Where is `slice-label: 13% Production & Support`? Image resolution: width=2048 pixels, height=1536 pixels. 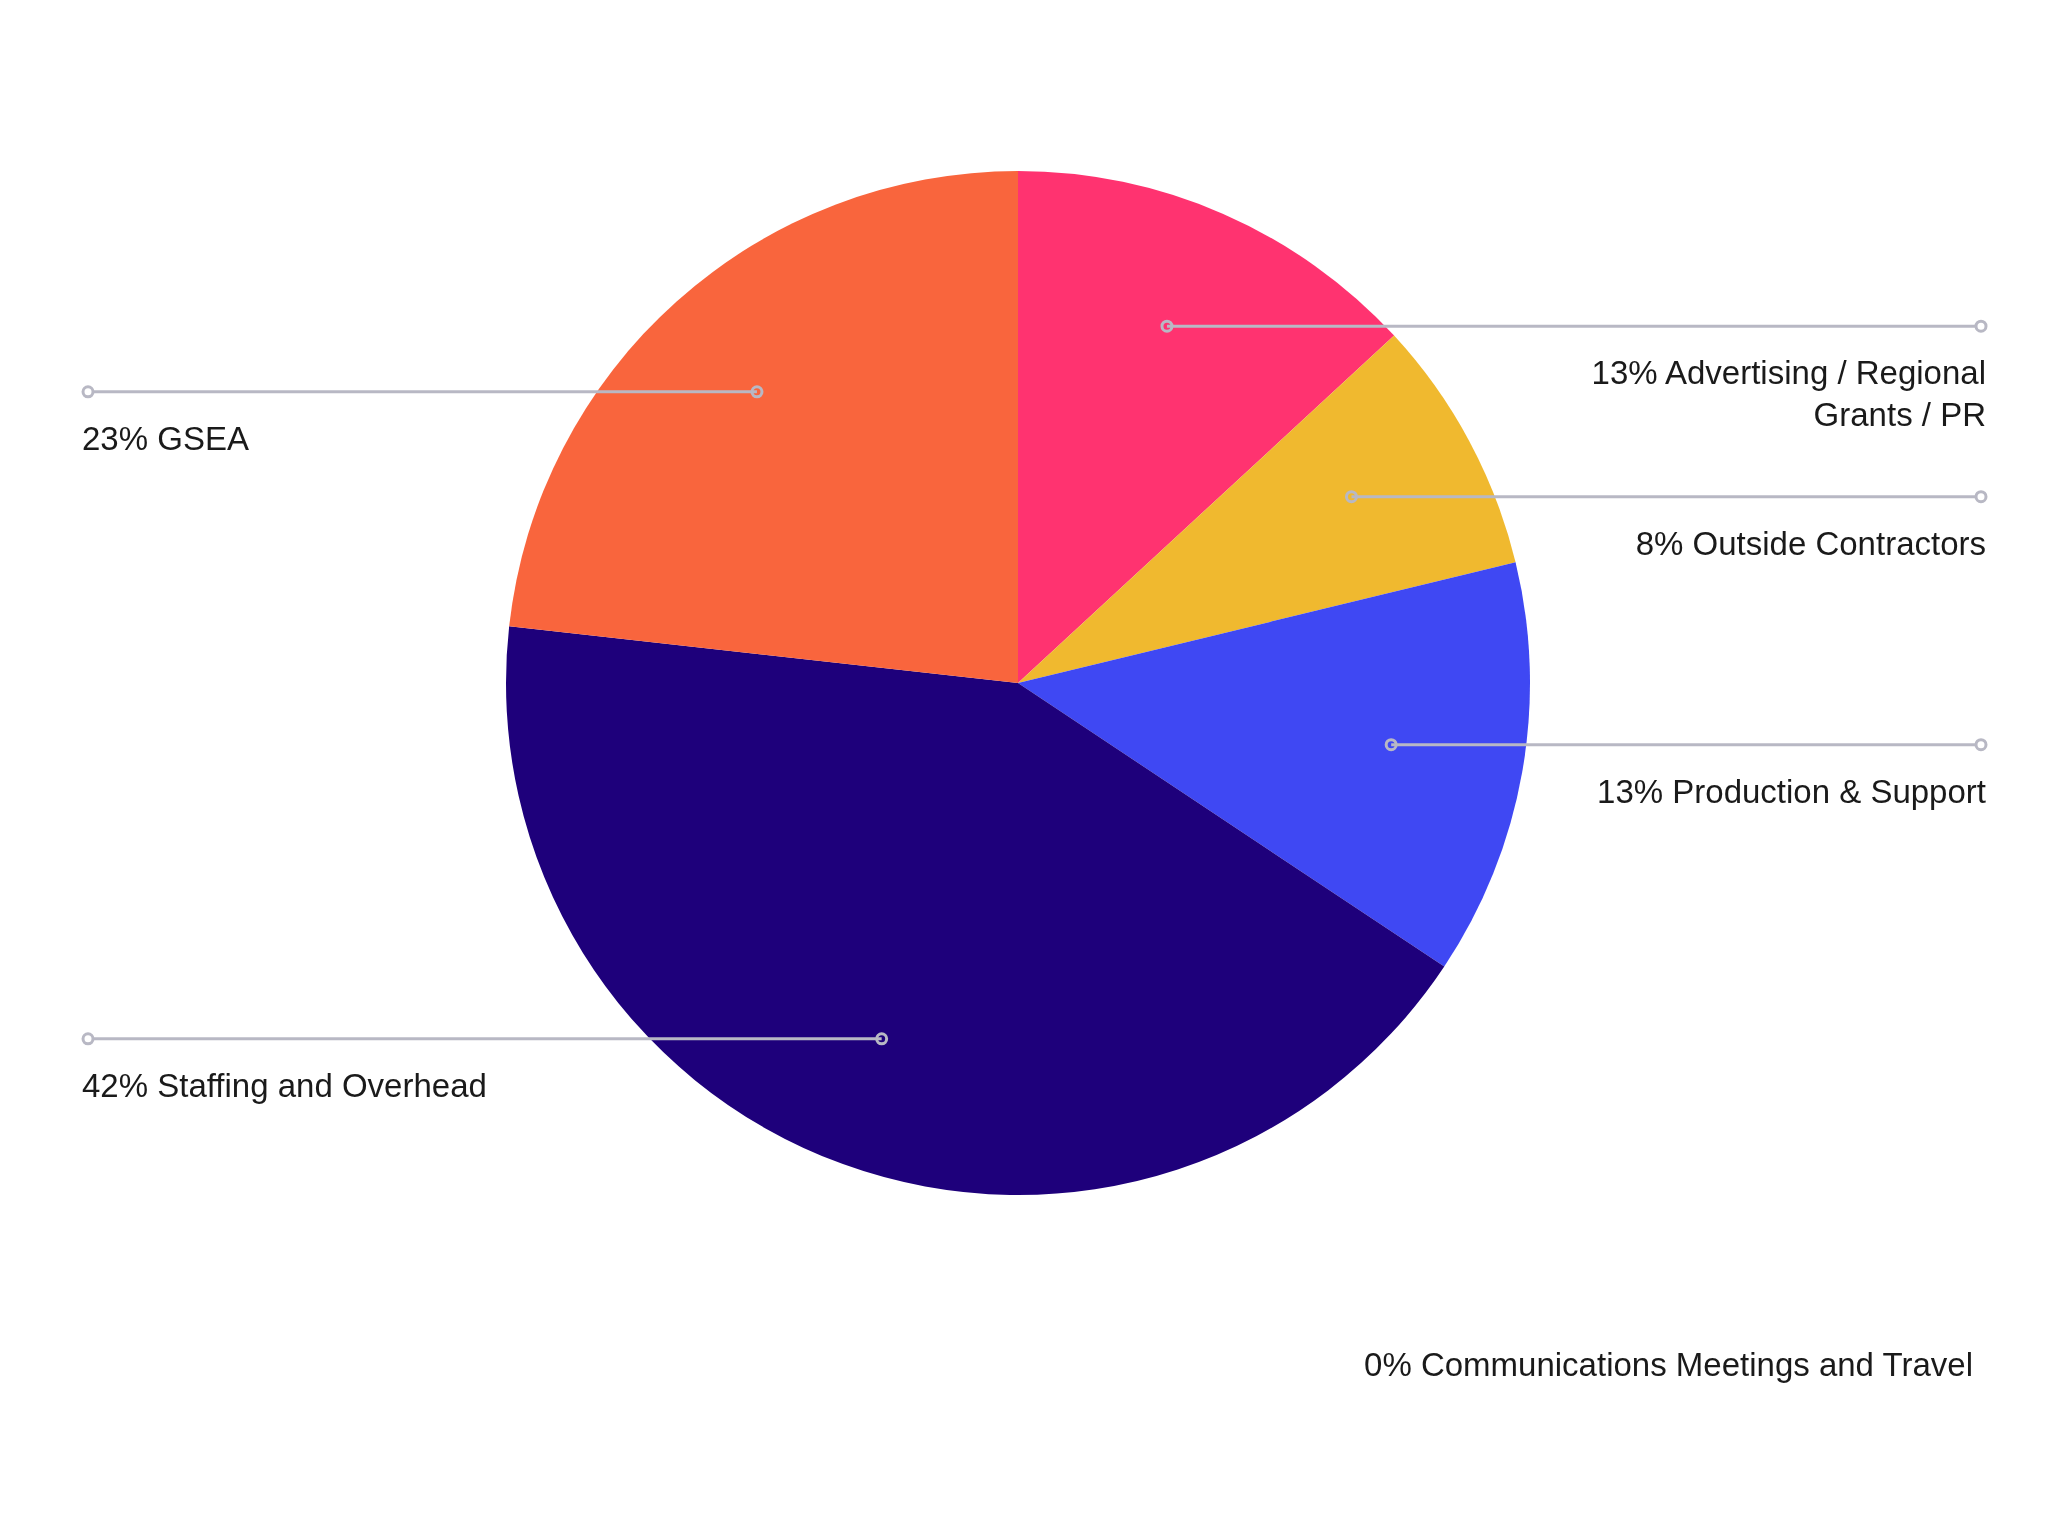
slice-label: 13% Production & Support is located at coordinates (1791, 791).